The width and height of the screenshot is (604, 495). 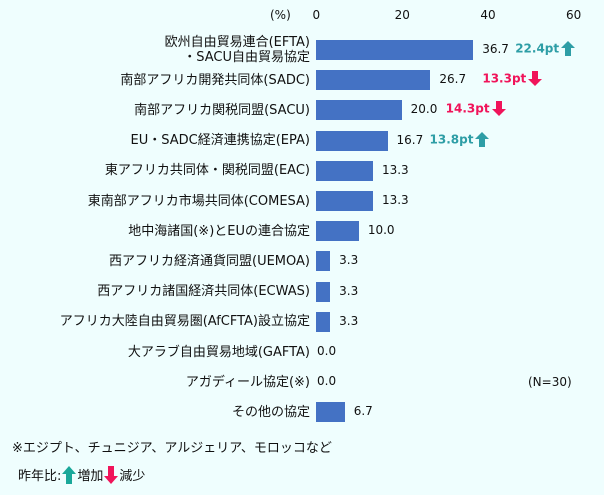 What do you see at coordinates (218, 352) in the screenshot?
I see `category-label: 大アラブ自由貿易地域(GAFTA)` at bounding box center [218, 352].